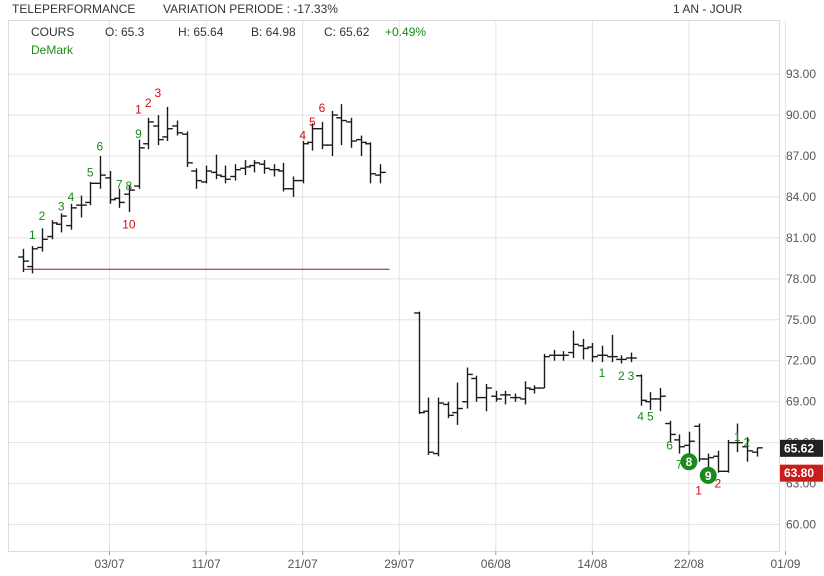 Image resolution: width=824 pixels, height=576 pixels. Describe the element at coordinates (52, 50) in the screenshot. I see `indicator-label: DeMark` at that location.